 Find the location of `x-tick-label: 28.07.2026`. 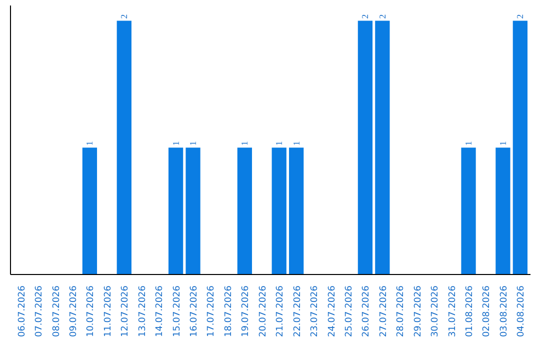

x-tick-label: 28.07.2026 is located at coordinates (401, 311).